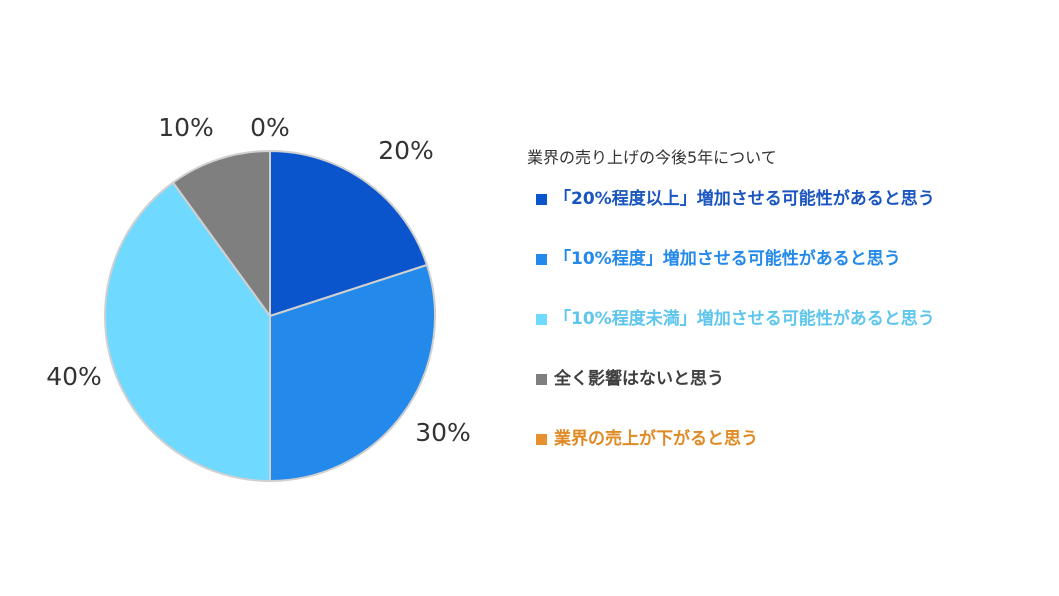 The height and width of the screenshot is (596, 1059). Describe the element at coordinates (187, 331) in the screenshot. I see `slice-under-10-percent` at that location.